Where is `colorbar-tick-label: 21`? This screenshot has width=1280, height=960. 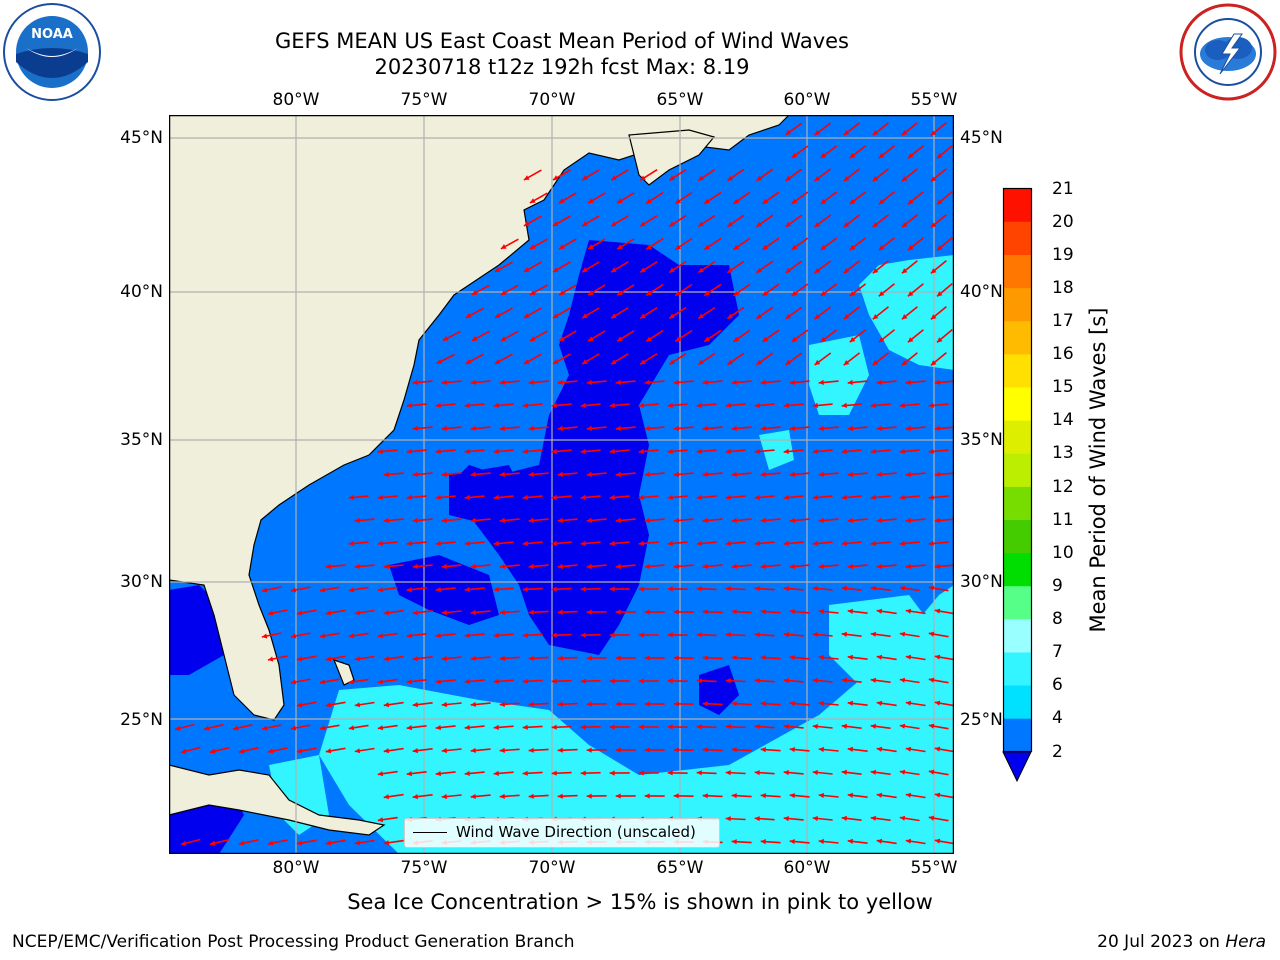 colorbar-tick-label: 21 is located at coordinates (1063, 188).